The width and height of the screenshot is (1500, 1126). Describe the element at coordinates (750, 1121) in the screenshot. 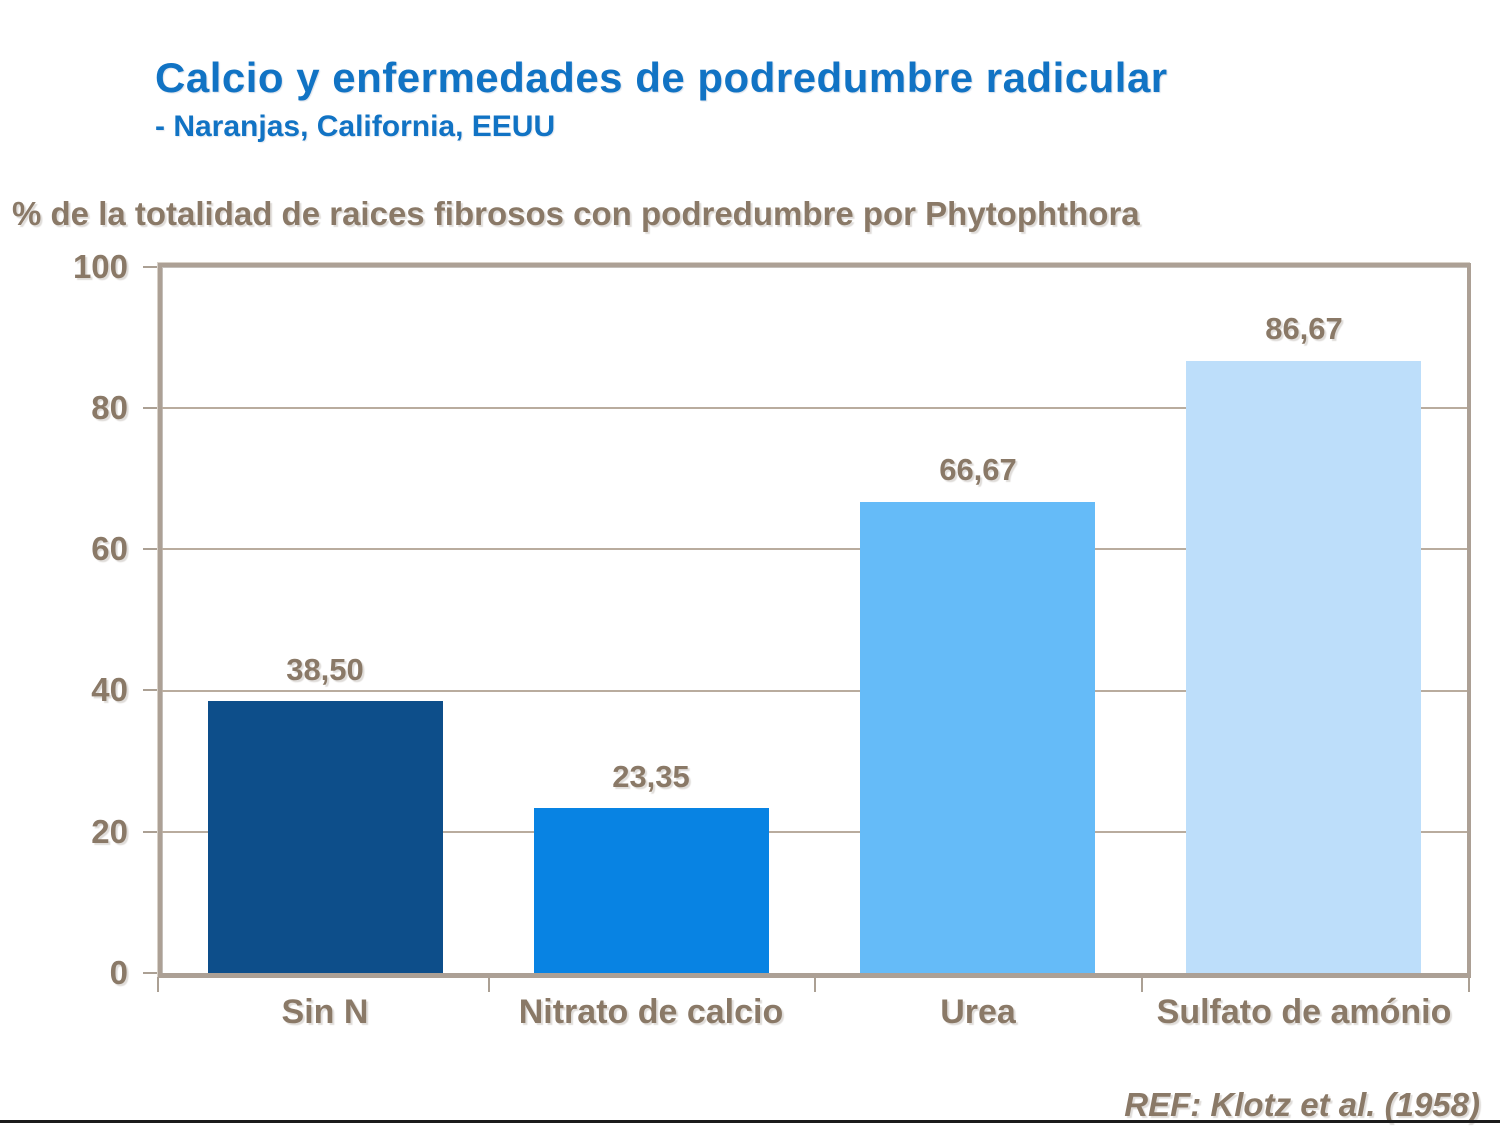

I see `footer-rule` at that location.